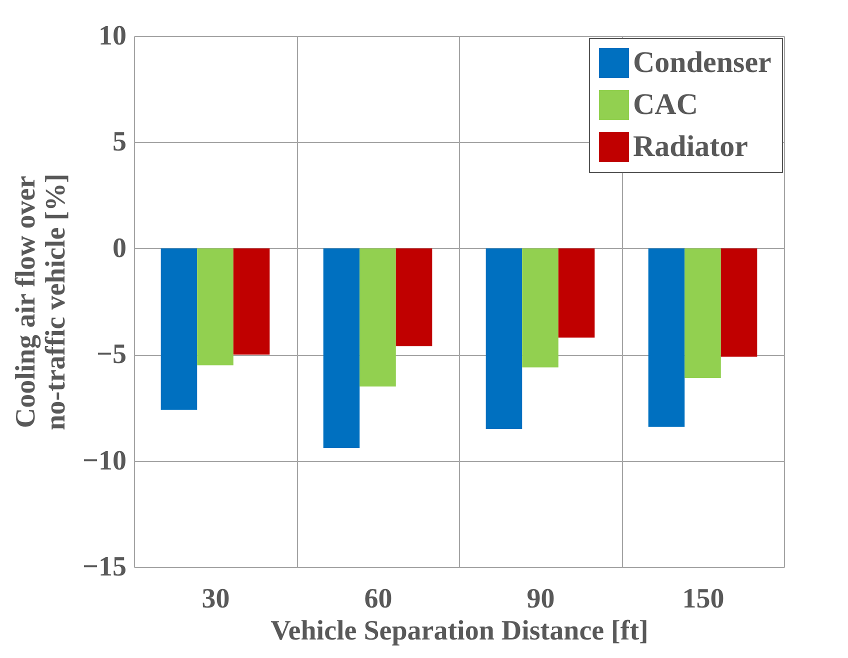 Image resolution: width=848 pixels, height=658 pixels. I want to click on legend-label: Radiator, so click(690, 146).